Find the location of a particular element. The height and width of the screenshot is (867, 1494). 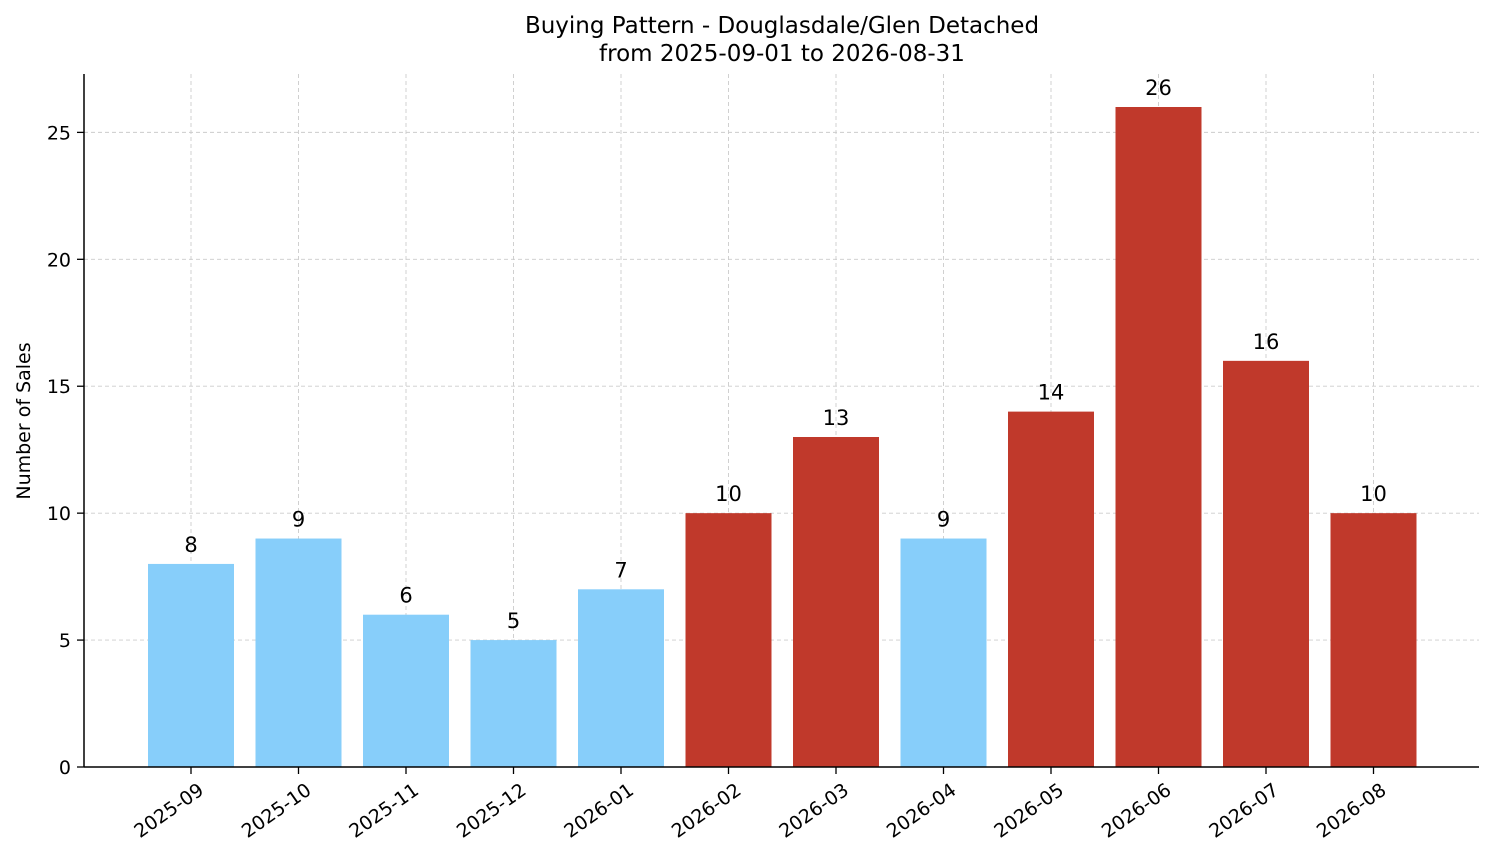

x-tick-label-2025-09: 2025-09 is located at coordinates (169, 811).